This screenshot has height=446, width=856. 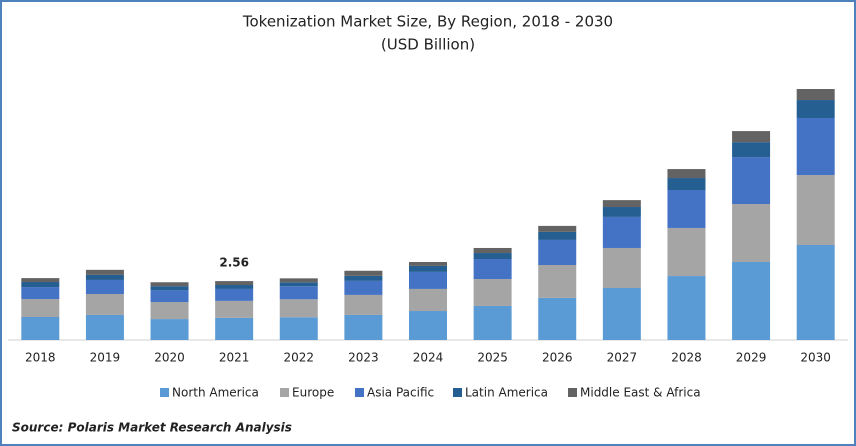 I want to click on x-tick-label: 2027, so click(x=622, y=358).